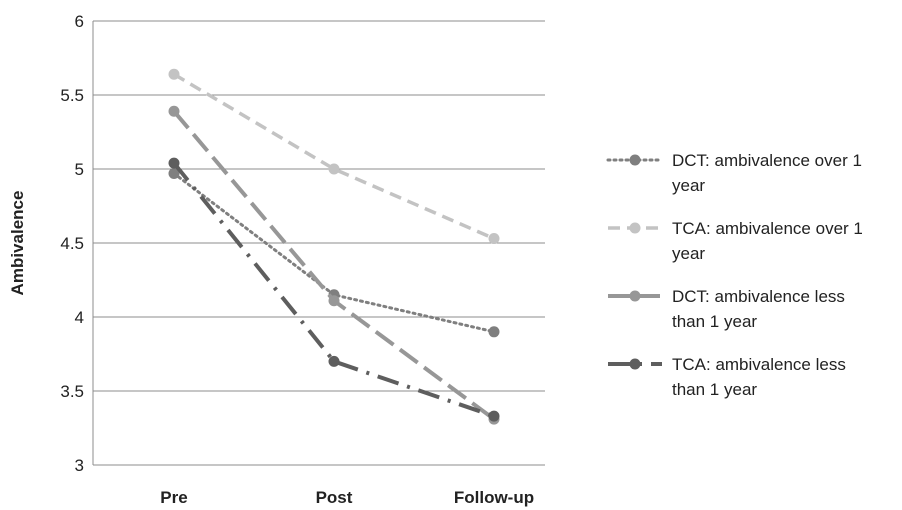 This screenshot has height=510, width=902. Describe the element at coordinates (173, 497) in the screenshot. I see `x-tick-label: Pre` at that location.